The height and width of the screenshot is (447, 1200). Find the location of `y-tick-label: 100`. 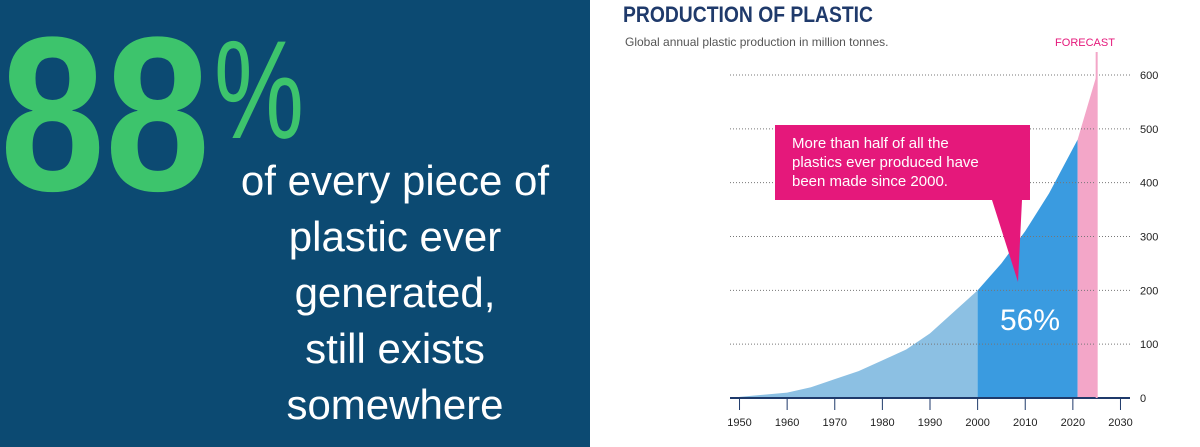

y-tick-label: 100 is located at coordinates (1149, 345).